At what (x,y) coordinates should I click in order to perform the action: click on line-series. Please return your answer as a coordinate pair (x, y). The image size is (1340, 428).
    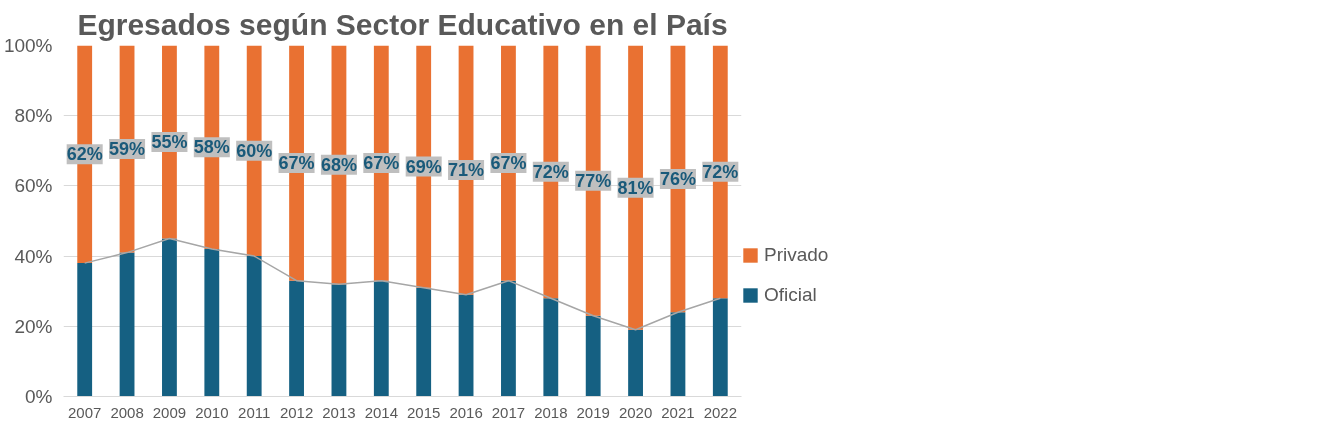
    Looking at the image, I should click on (402, 284).